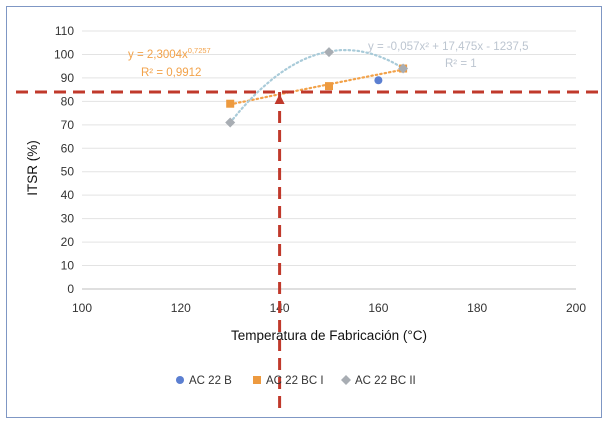 This screenshot has height=426, width=610. Describe the element at coordinates (68, 195) in the screenshot. I see `y-tick-40: 40` at that location.